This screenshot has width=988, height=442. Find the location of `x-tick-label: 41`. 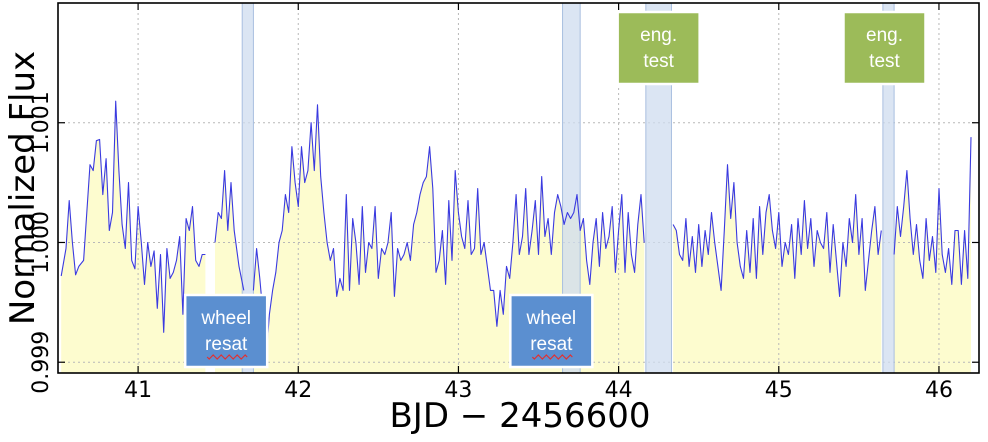

x-tick-label: 41 is located at coordinates (138, 390).